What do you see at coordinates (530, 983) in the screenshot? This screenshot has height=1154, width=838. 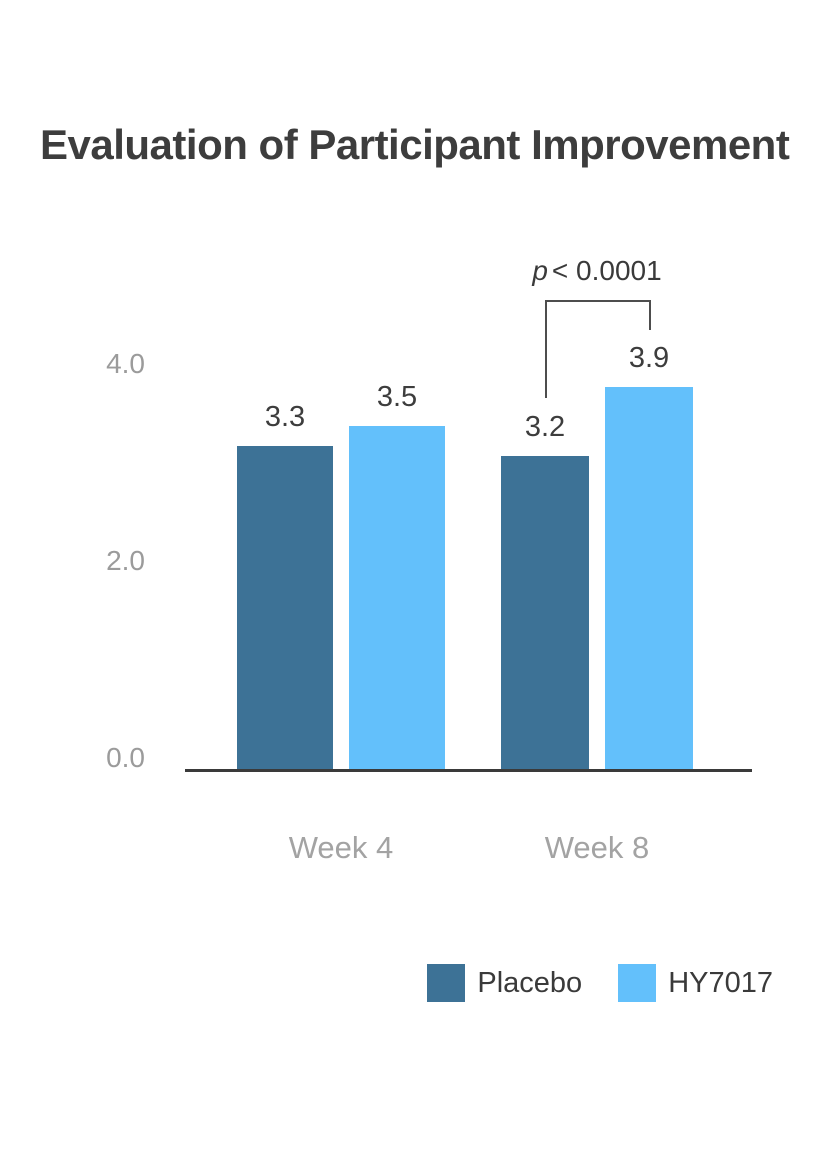 I see `legend-label: Placebo` at bounding box center [530, 983].